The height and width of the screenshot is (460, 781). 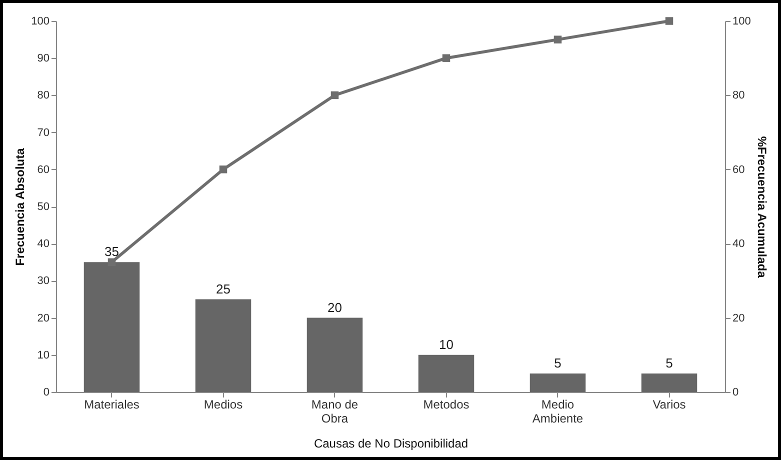 I want to click on y-tick-label: 40, so click(x=43, y=244).